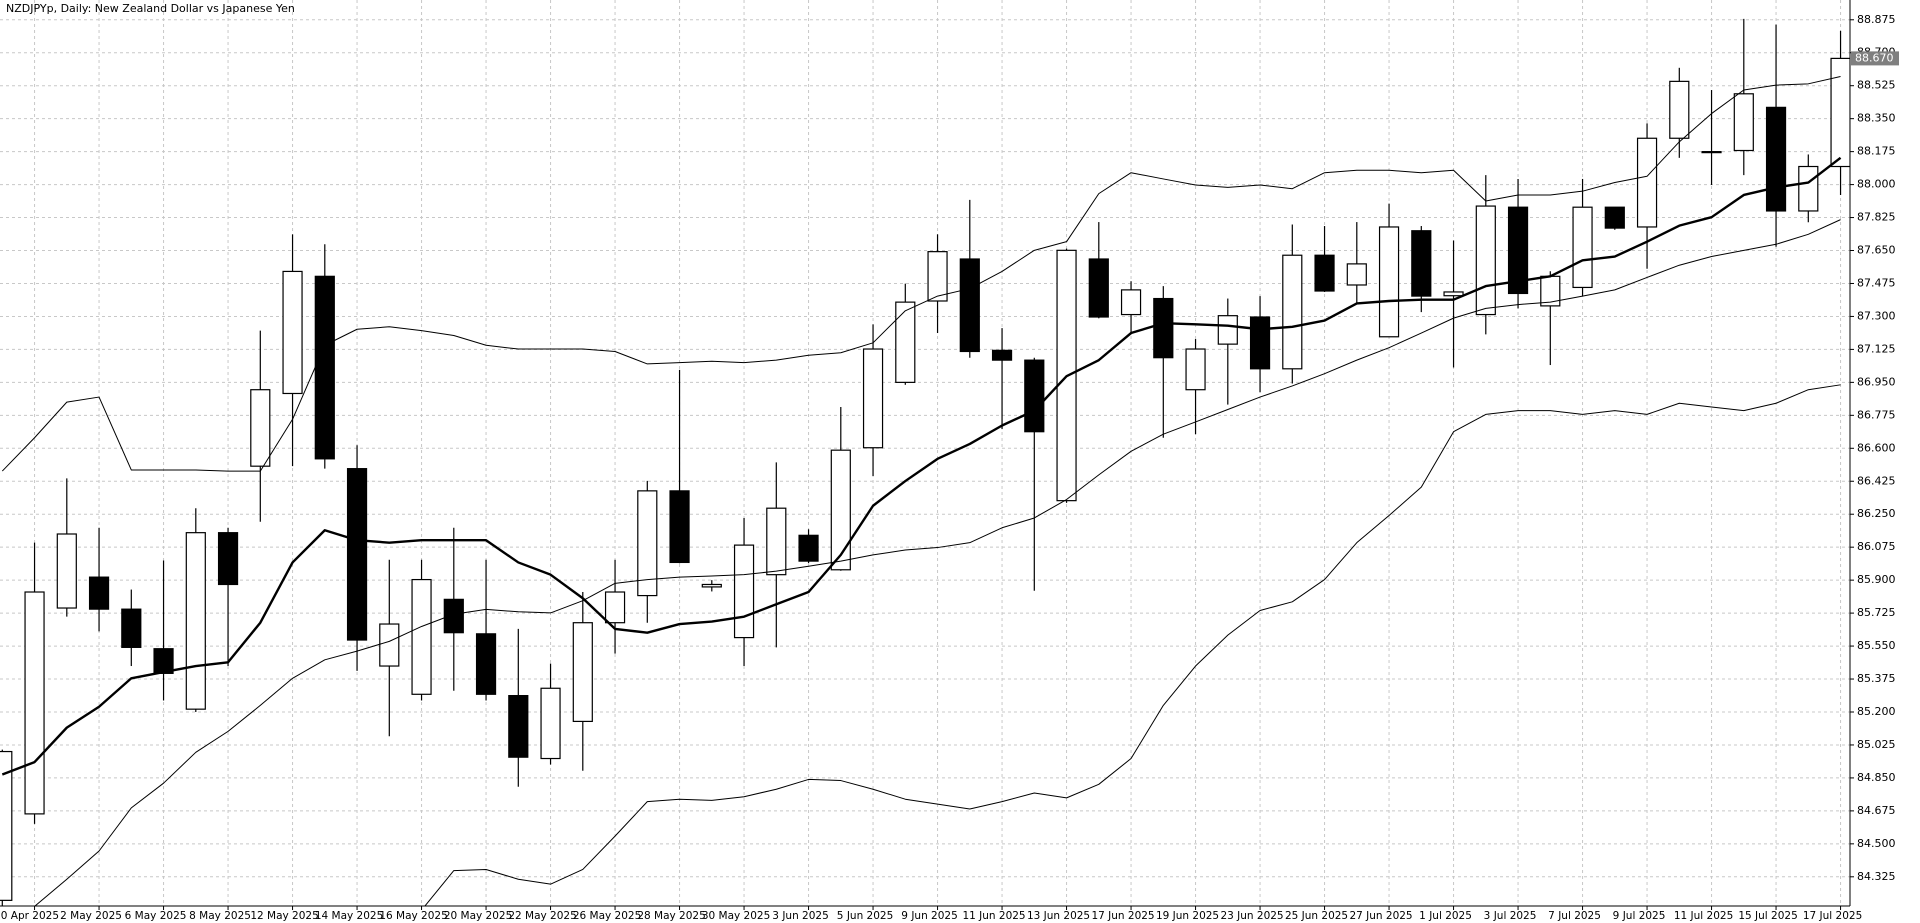 This screenshot has width=1920, height=923. I want to click on y-tick-label: 86.425, so click(1876, 480).